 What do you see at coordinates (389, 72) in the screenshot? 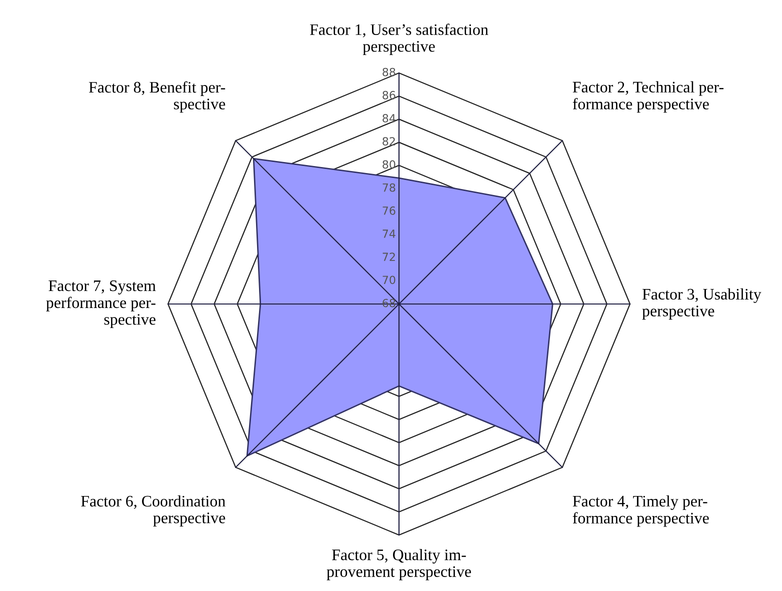
I see `y-tick-label: 88` at bounding box center [389, 72].